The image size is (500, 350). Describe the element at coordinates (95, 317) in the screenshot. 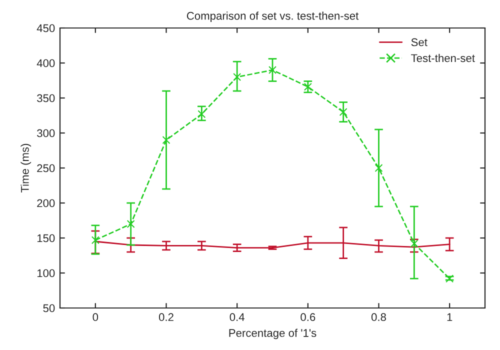

I see `x-tick-label: 0` at that location.